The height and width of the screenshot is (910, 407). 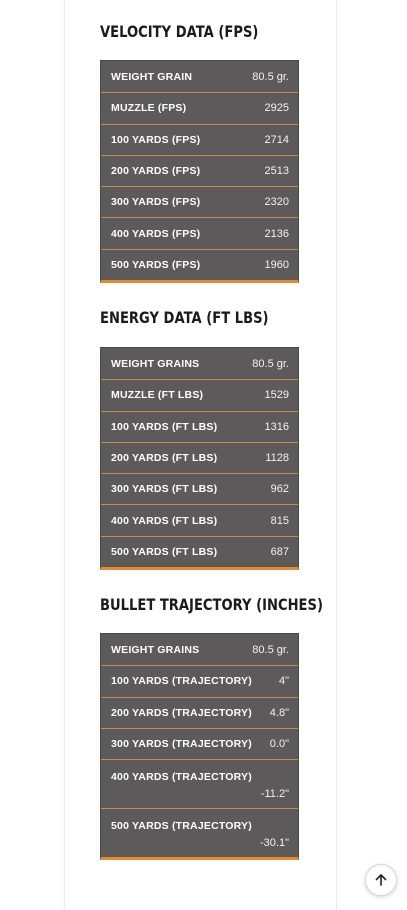 I want to click on row-value: 1960, so click(x=276, y=264).